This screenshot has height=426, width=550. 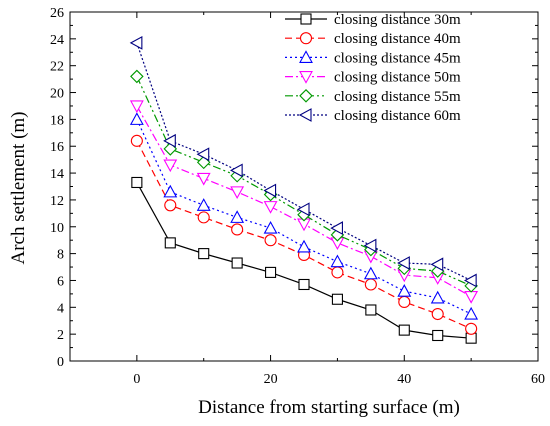 I want to click on y-tick-label: 22, so click(x=57, y=67).